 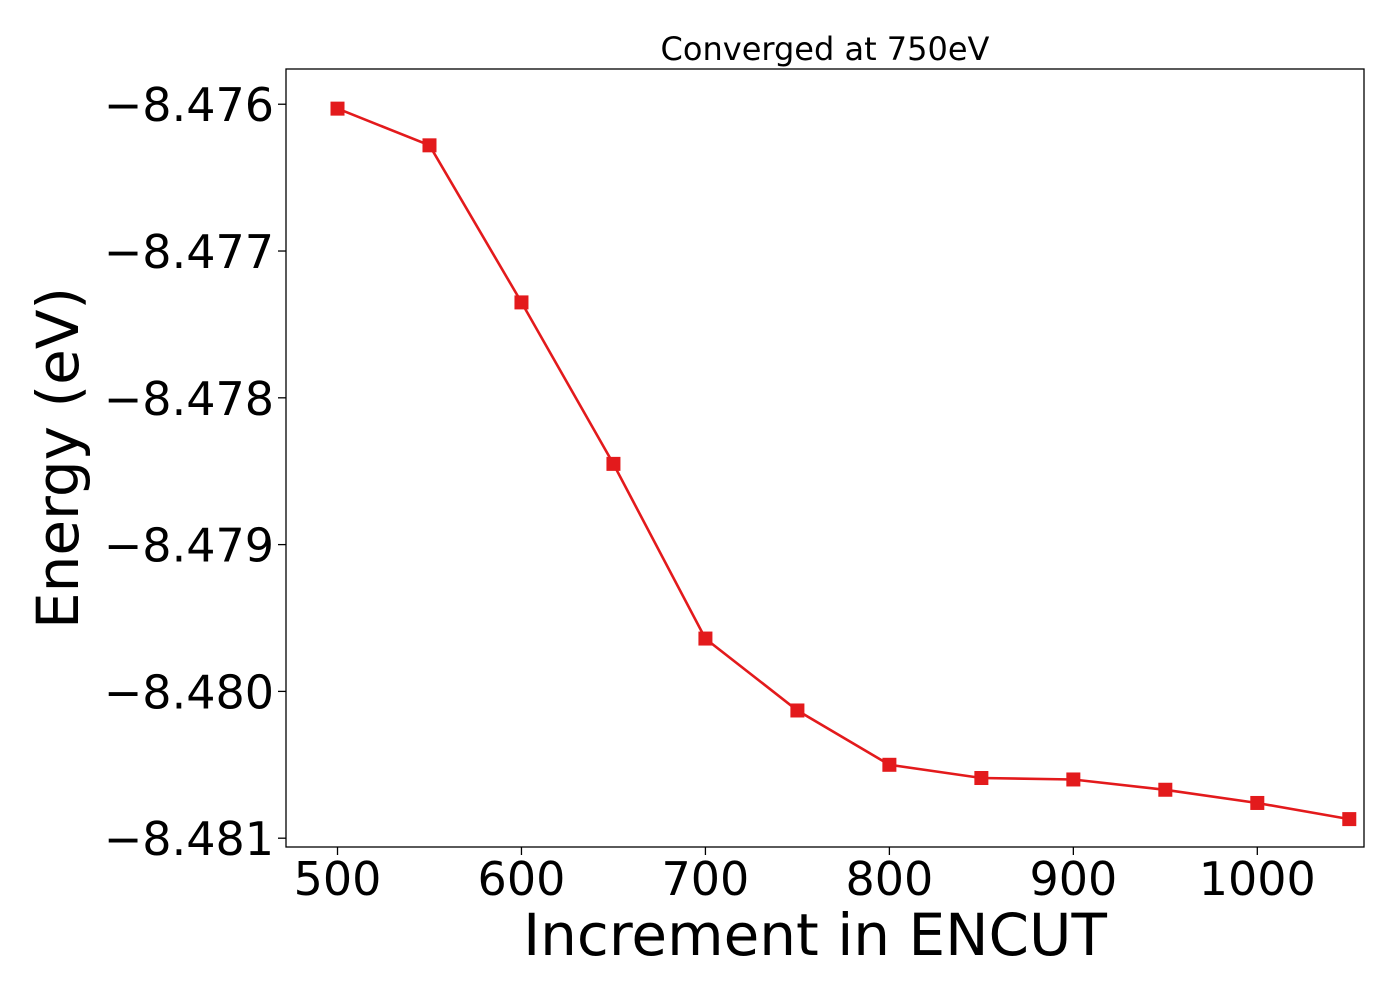 I want to click on y-tick-label: −8.479, so click(x=189, y=546).